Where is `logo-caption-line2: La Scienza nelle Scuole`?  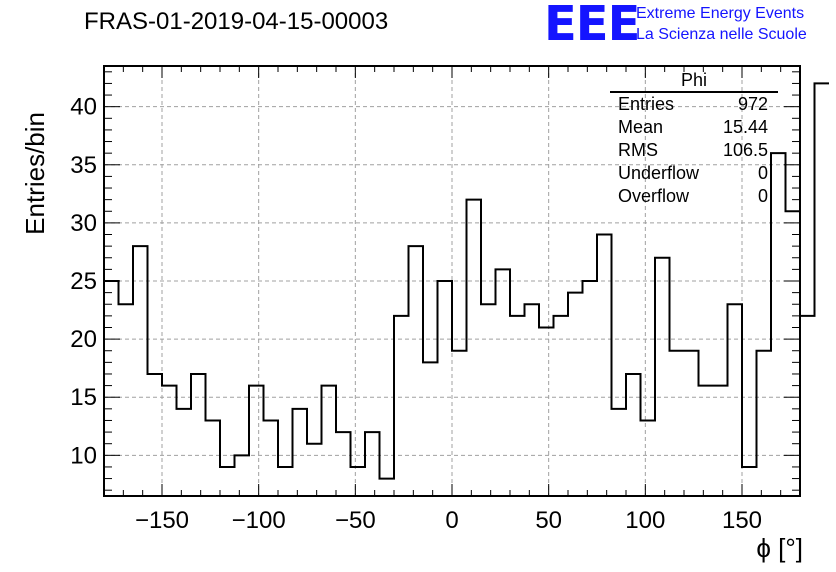
logo-caption-line2: La Scienza nelle Scuole is located at coordinates (721, 34).